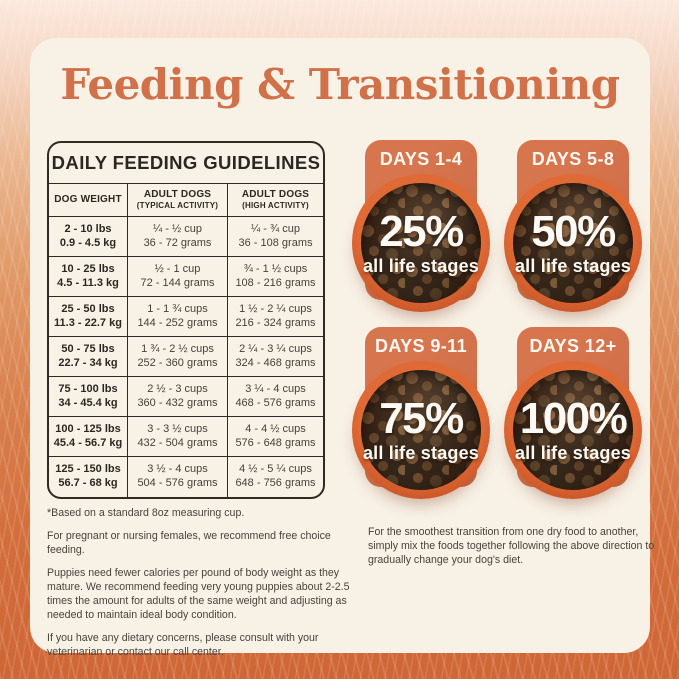 This screenshot has width=679, height=679. Describe the element at coordinates (275, 315) in the screenshot. I see `amount-cell: 1 ½ - 2 ¼ cups 216 - 324 grams` at that location.